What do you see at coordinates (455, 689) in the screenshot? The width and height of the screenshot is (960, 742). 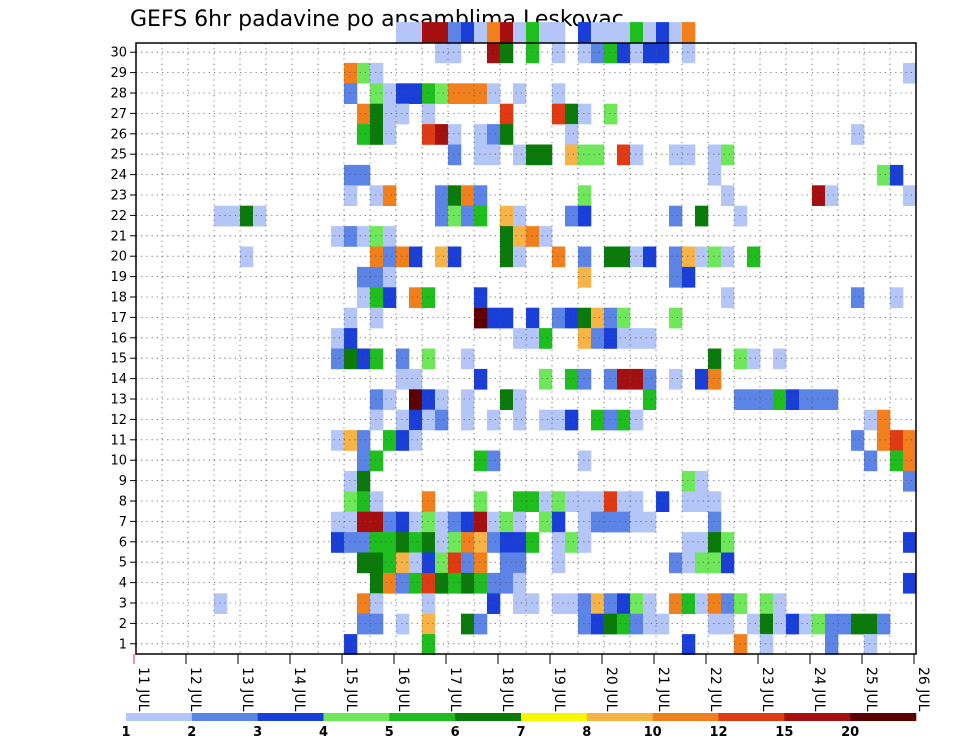 I see `x-tick-label: 17 JUL` at bounding box center [455, 689].